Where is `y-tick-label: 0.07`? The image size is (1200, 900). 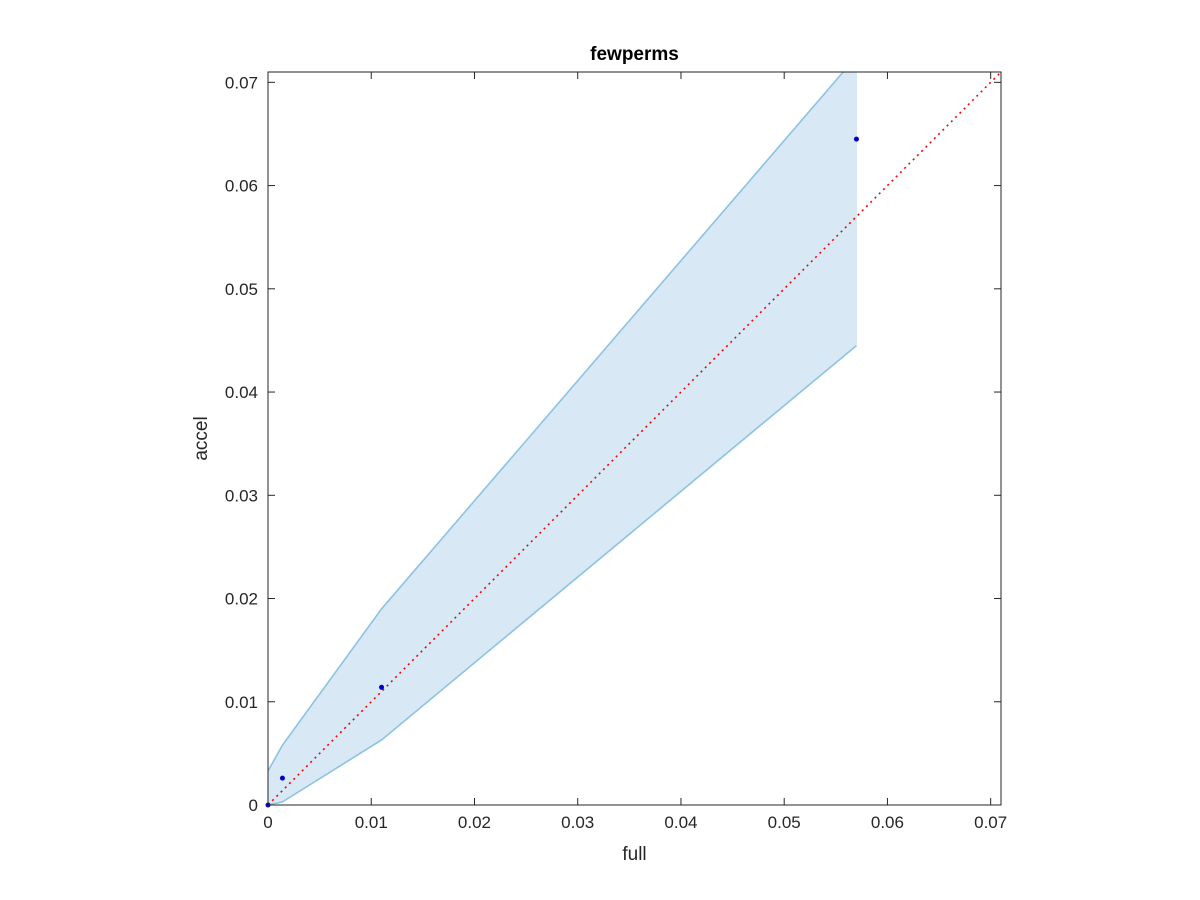 y-tick-label: 0.07 is located at coordinates (241, 82).